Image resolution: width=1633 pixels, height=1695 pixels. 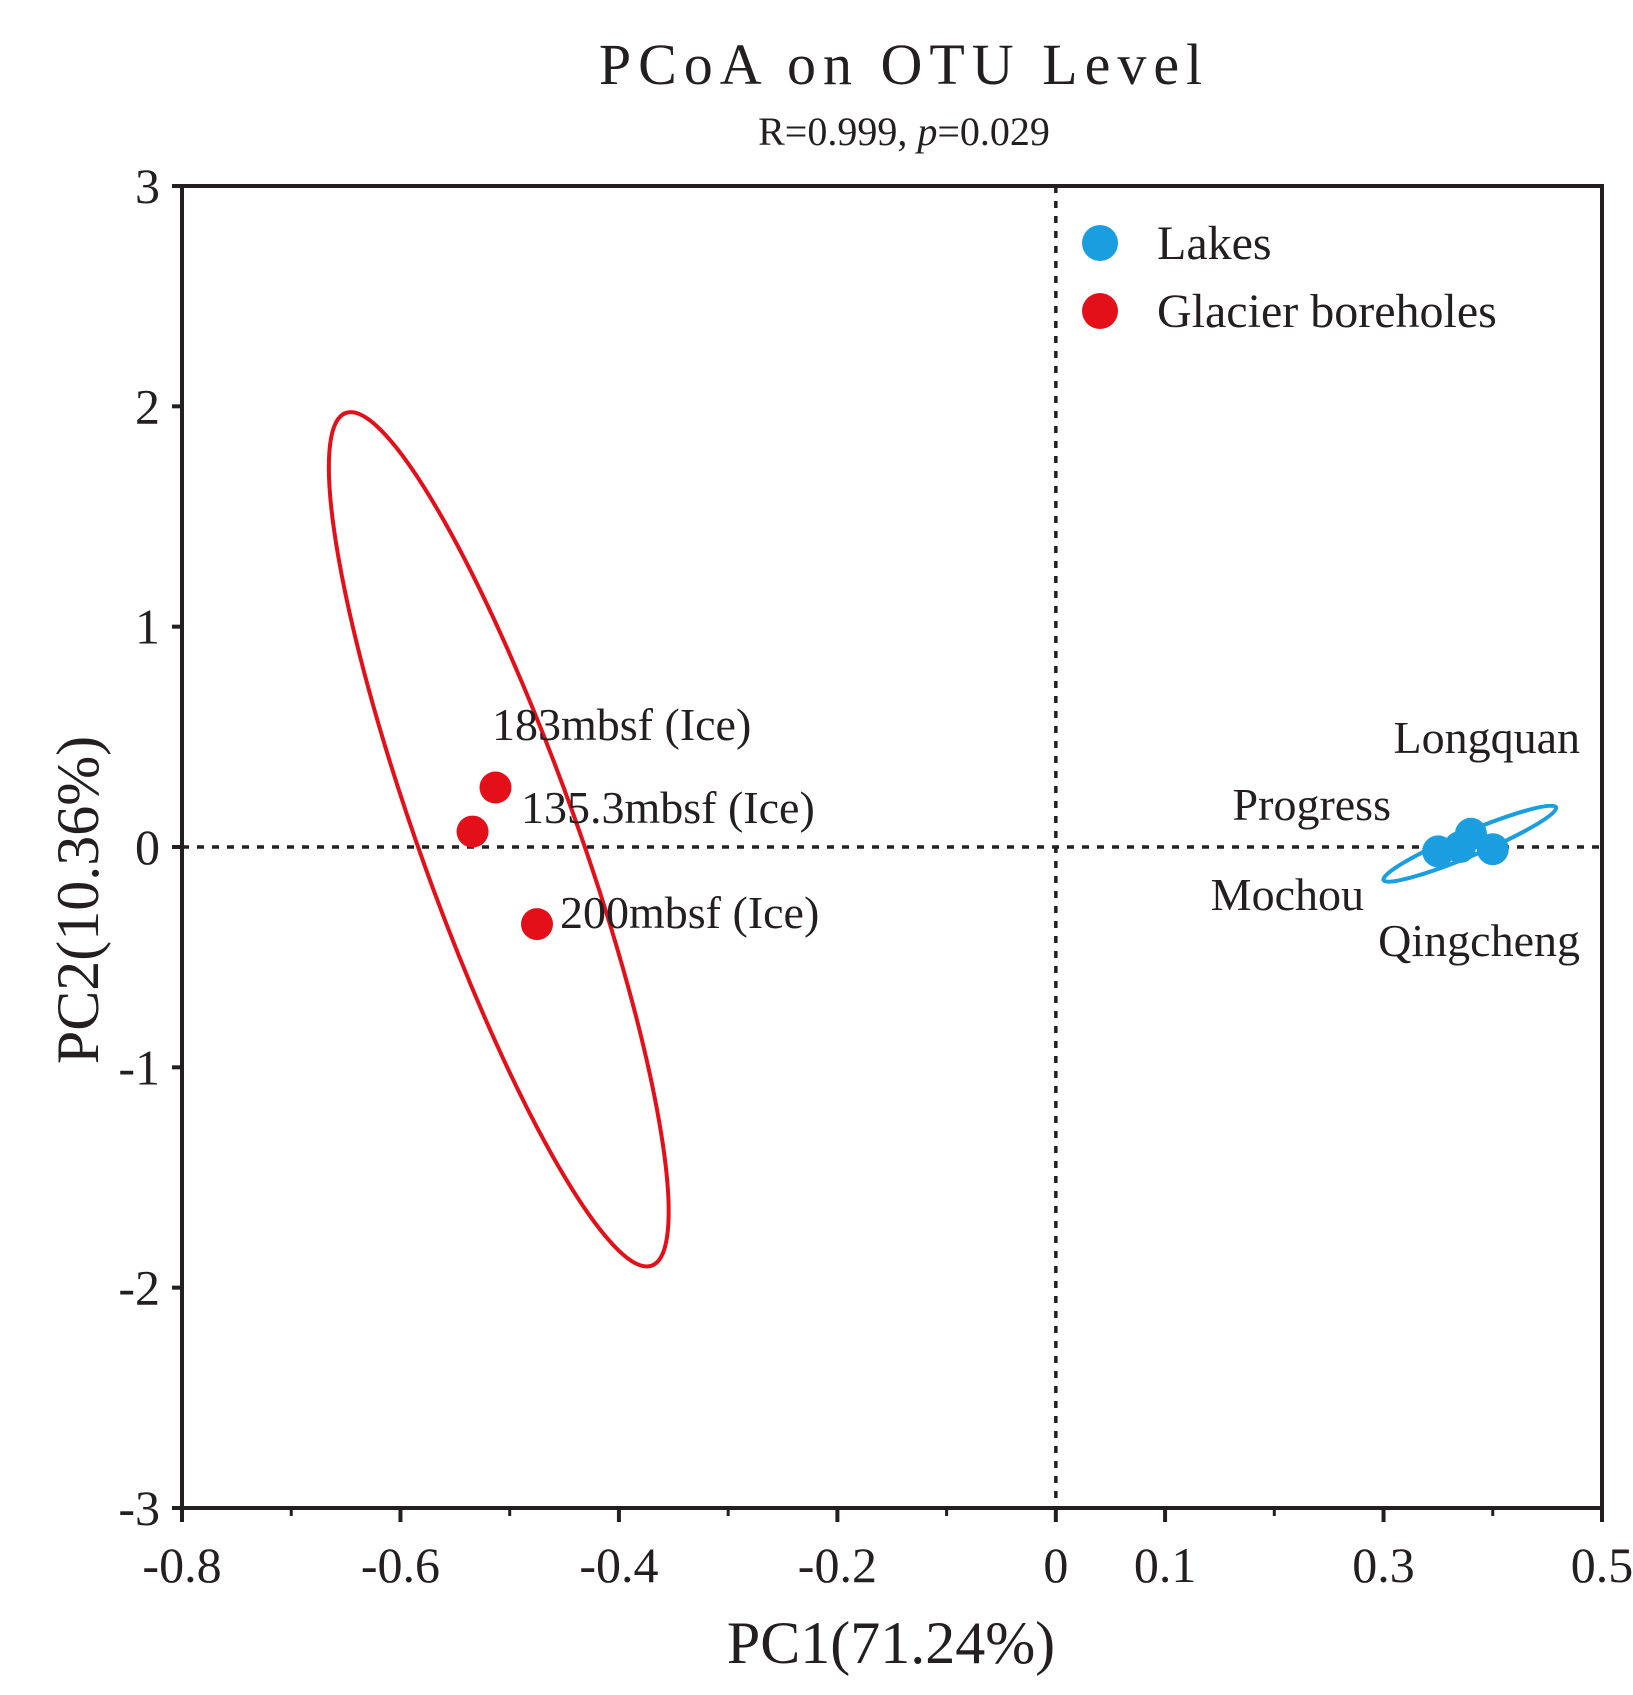 I want to click on x-tick-label: 0.1, so click(x=1165, y=1565).